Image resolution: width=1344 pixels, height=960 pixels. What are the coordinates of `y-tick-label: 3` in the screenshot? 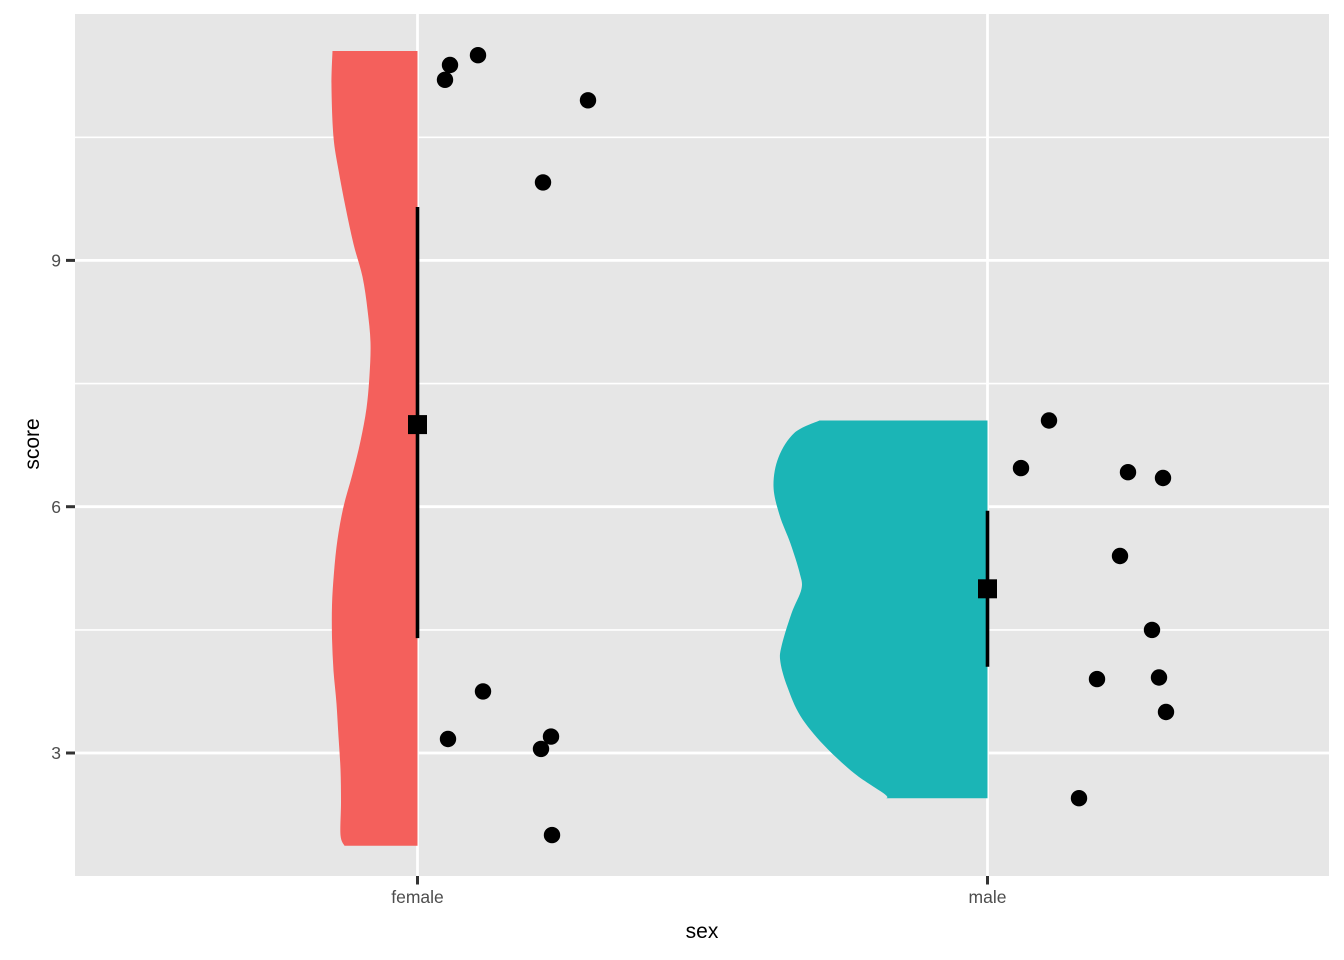 It's located at (56, 753).